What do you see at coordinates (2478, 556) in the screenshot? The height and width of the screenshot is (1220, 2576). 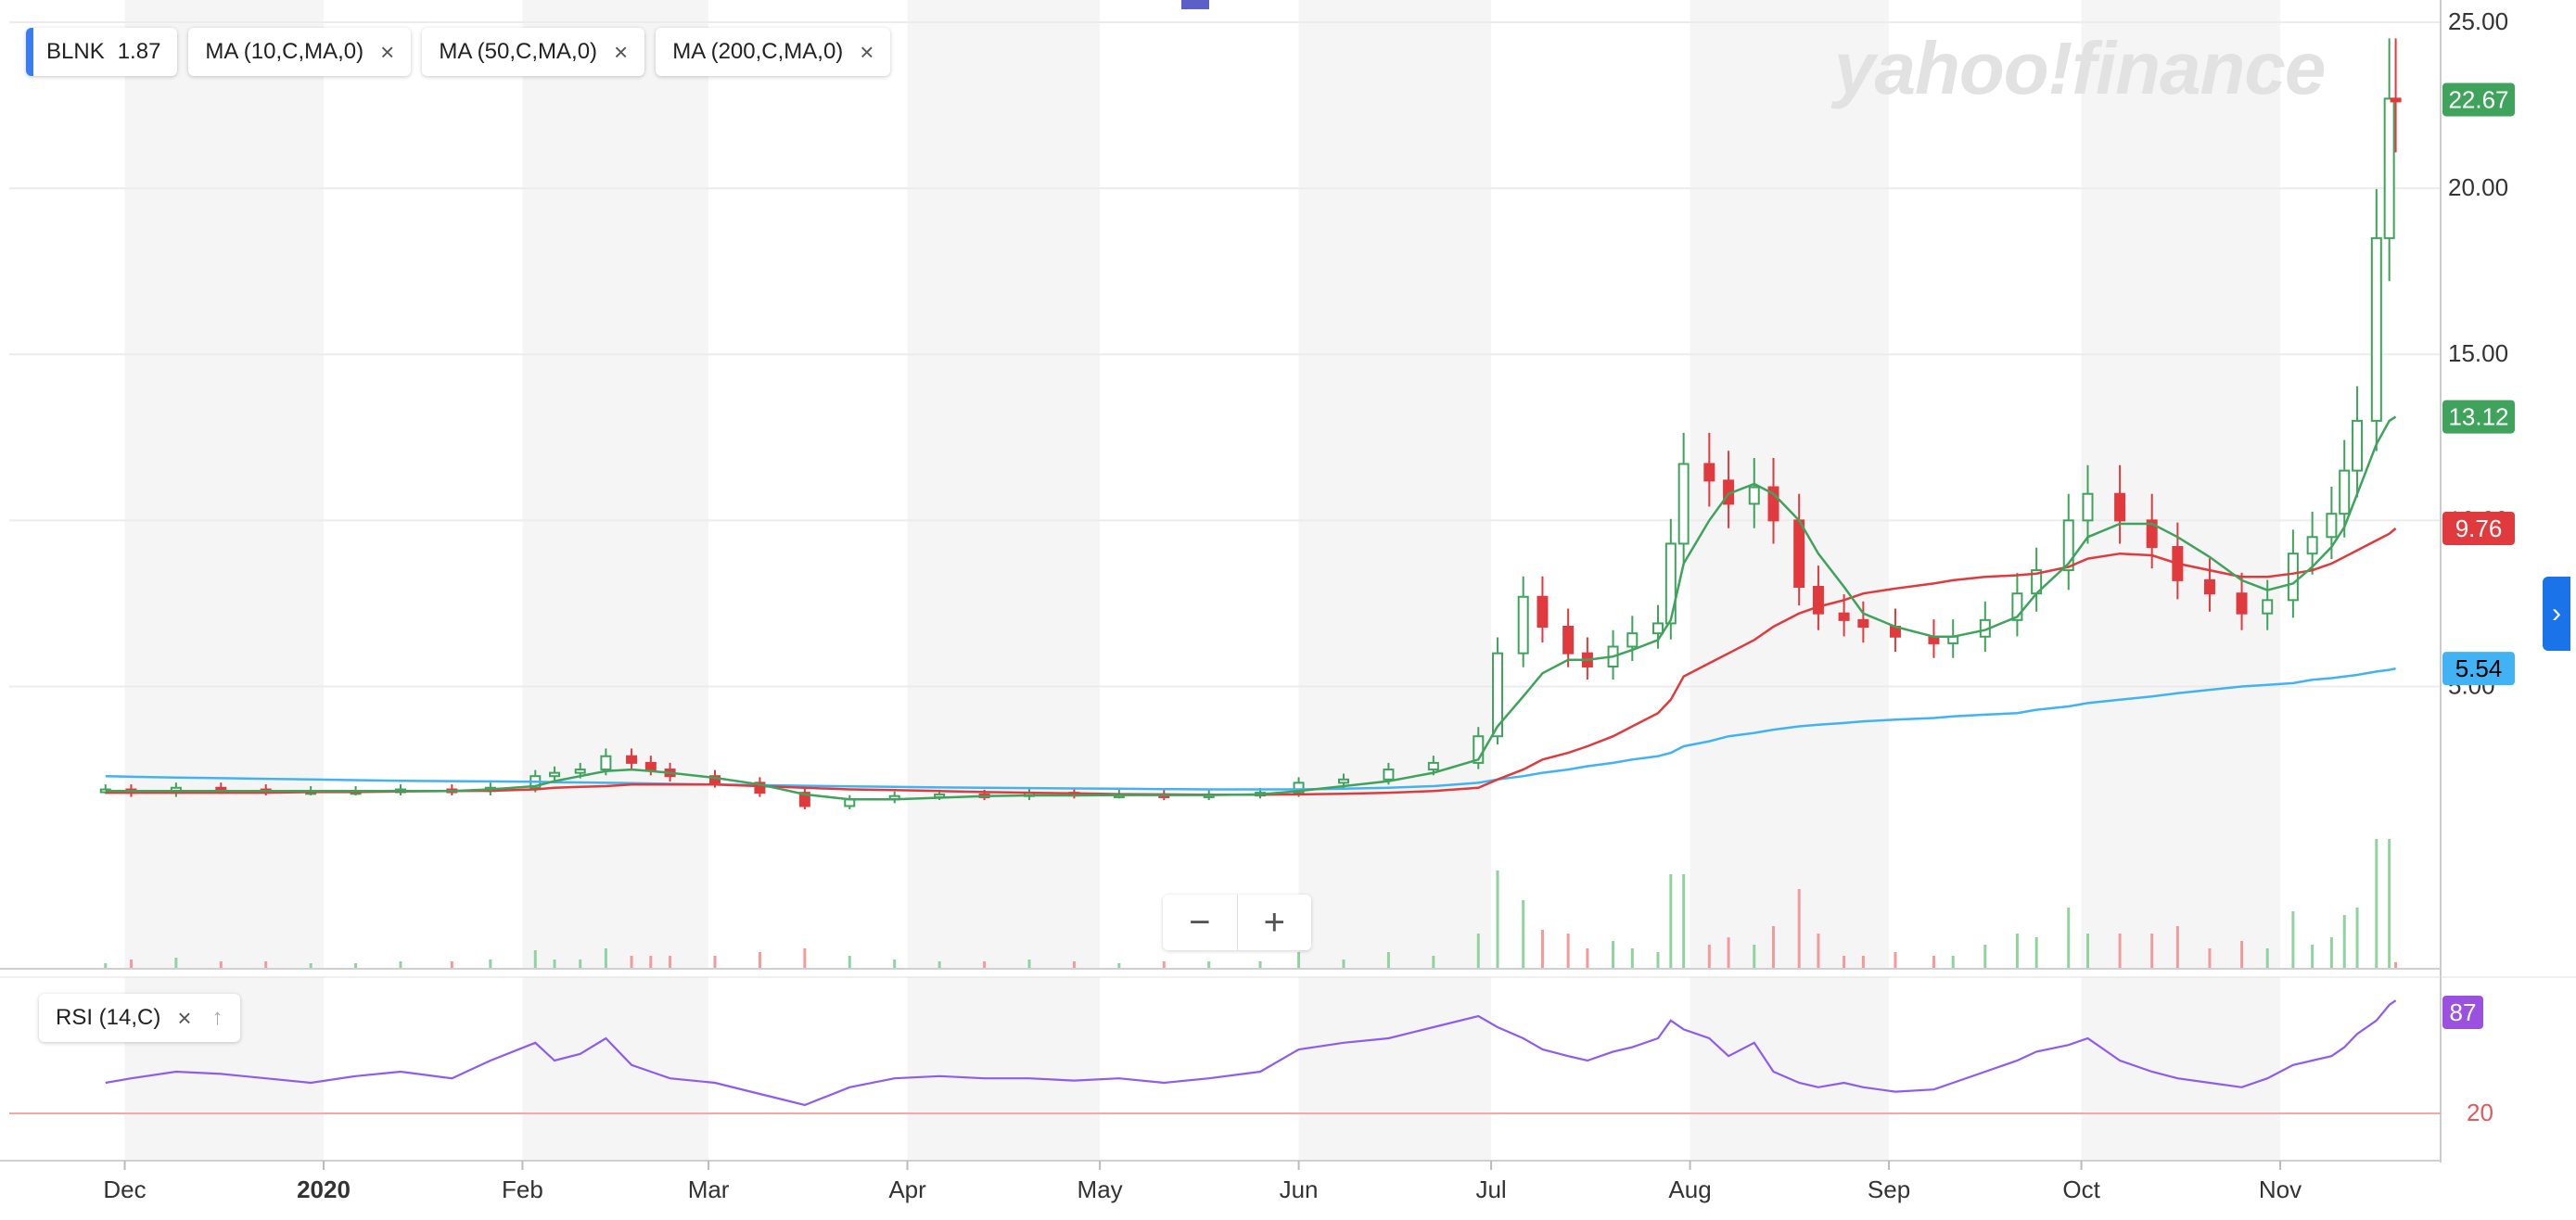 I see `price-badges: 22.67 13.12 9.76 5.54 87` at bounding box center [2478, 556].